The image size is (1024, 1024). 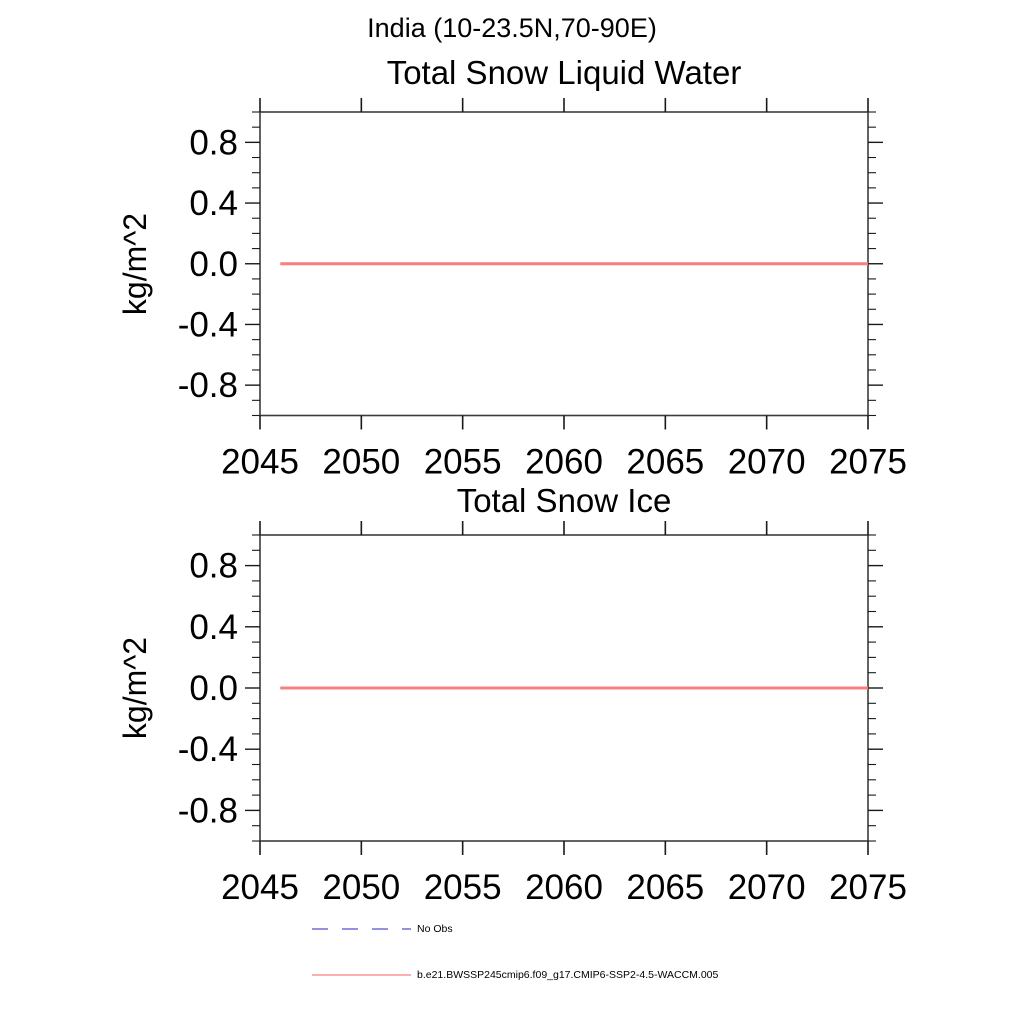 What do you see at coordinates (564, 500) in the screenshot?
I see `panel-title-total-snow-ice: Total Snow Ice` at bounding box center [564, 500].